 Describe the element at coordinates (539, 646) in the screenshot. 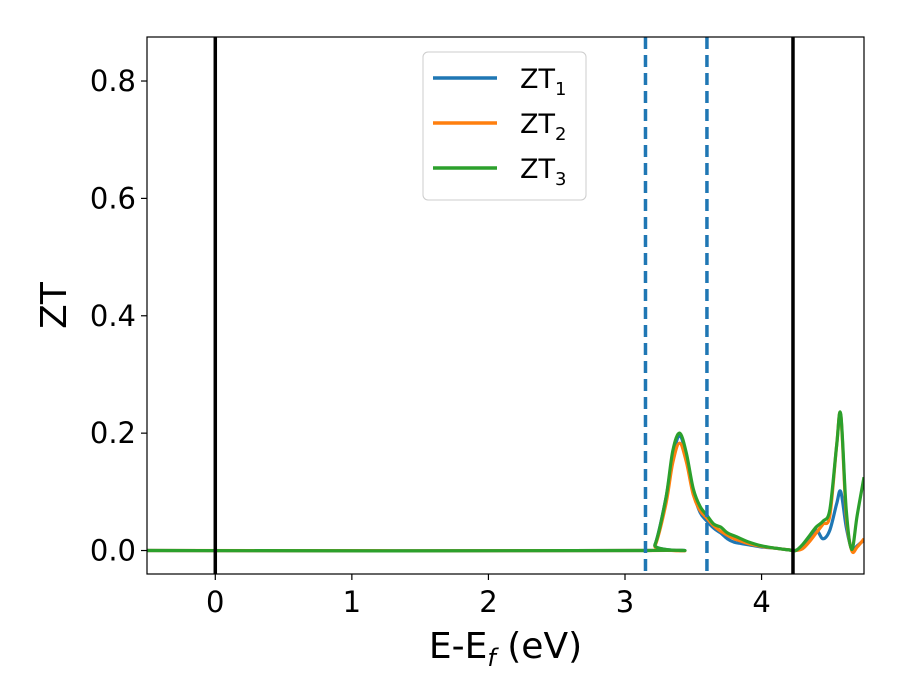

I see `x-axis-title-tail: (eV)` at that location.